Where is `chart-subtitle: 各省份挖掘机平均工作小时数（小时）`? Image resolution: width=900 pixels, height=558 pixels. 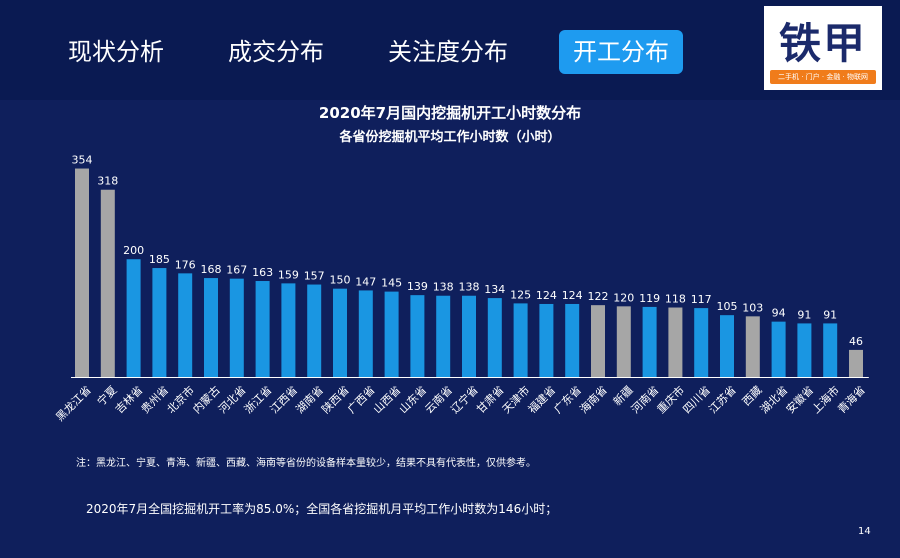
chart-subtitle: 各省份挖掘机平均工作小时数（小时） is located at coordinates (450, 137).